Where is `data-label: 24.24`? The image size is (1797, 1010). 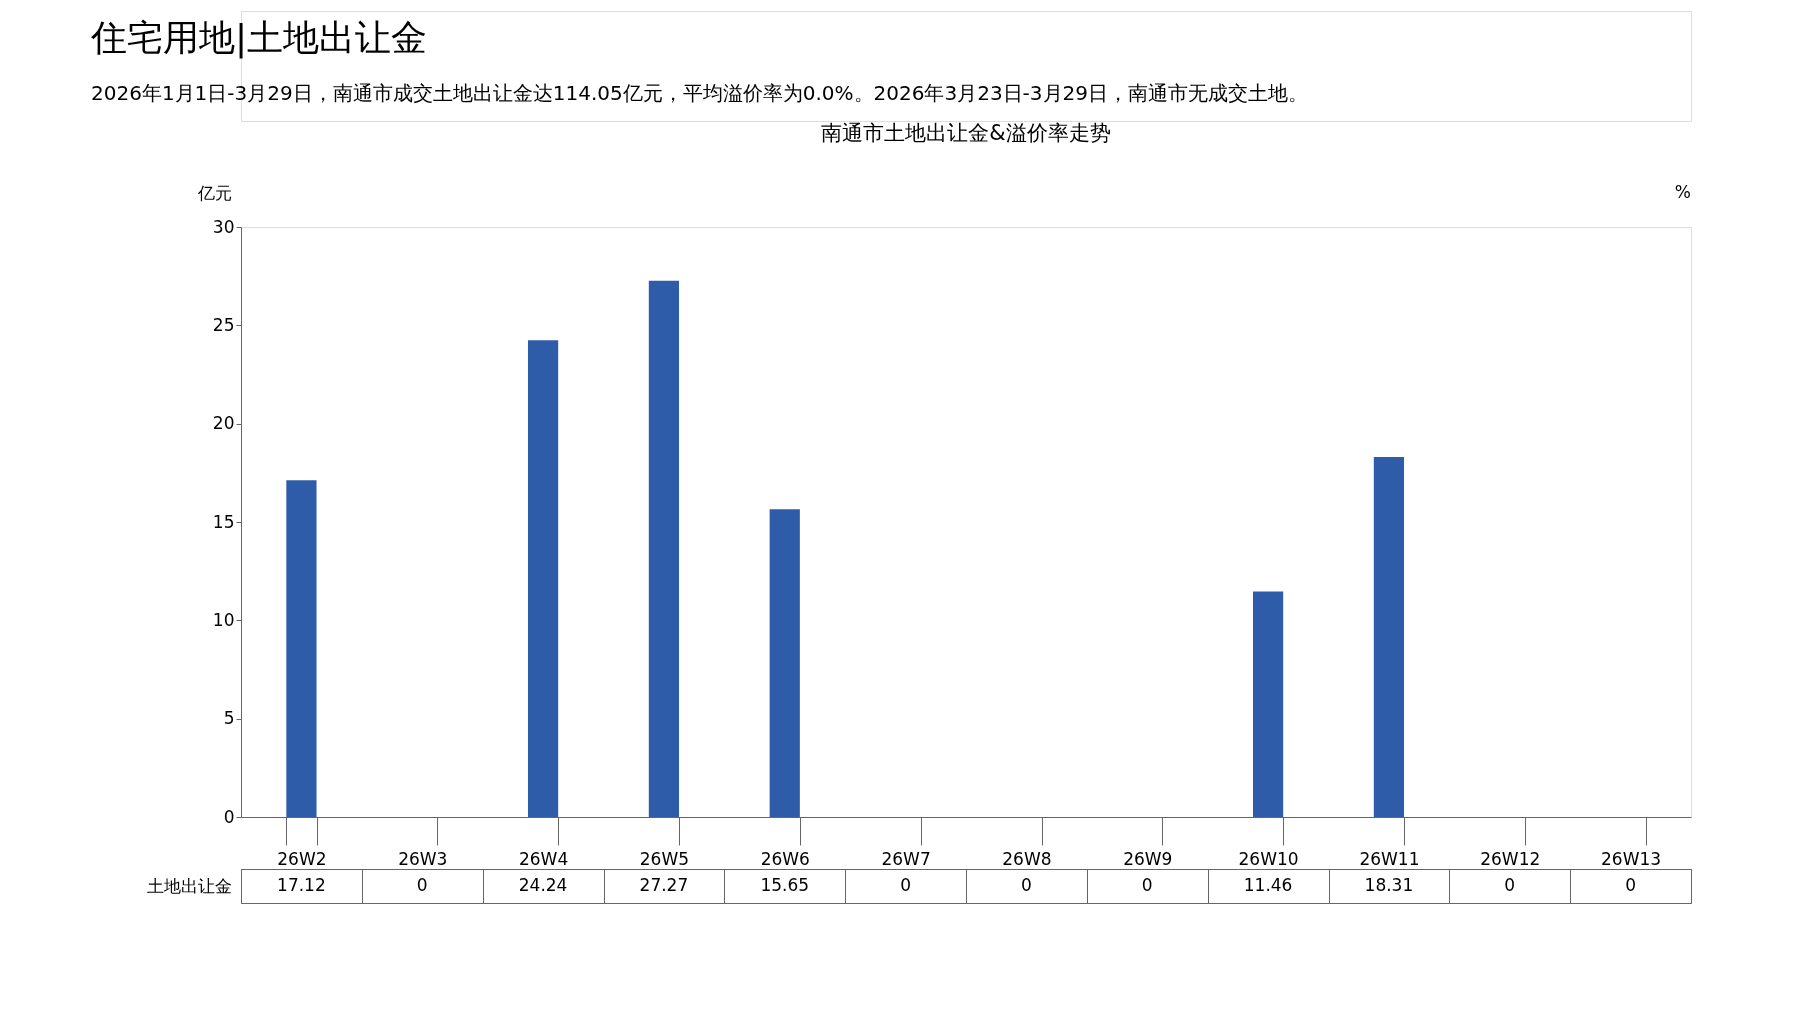
data-label: 24.24 is located at coordinates (543, 885).